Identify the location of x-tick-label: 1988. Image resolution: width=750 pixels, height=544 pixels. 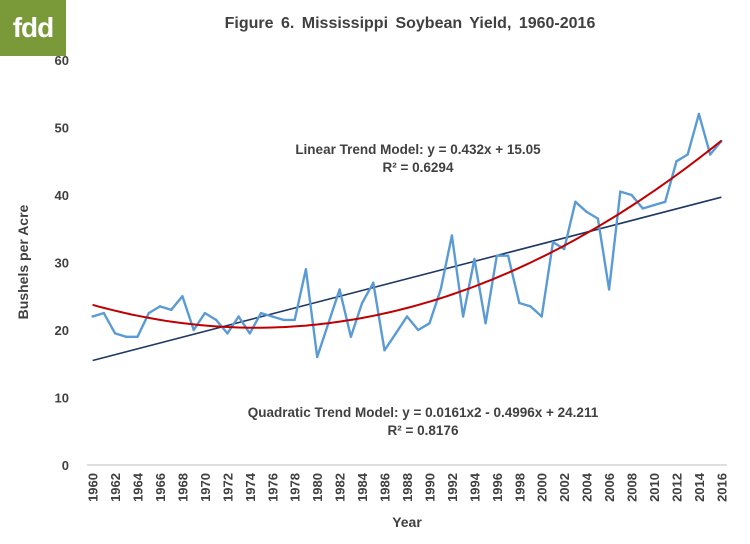
(407, 487).